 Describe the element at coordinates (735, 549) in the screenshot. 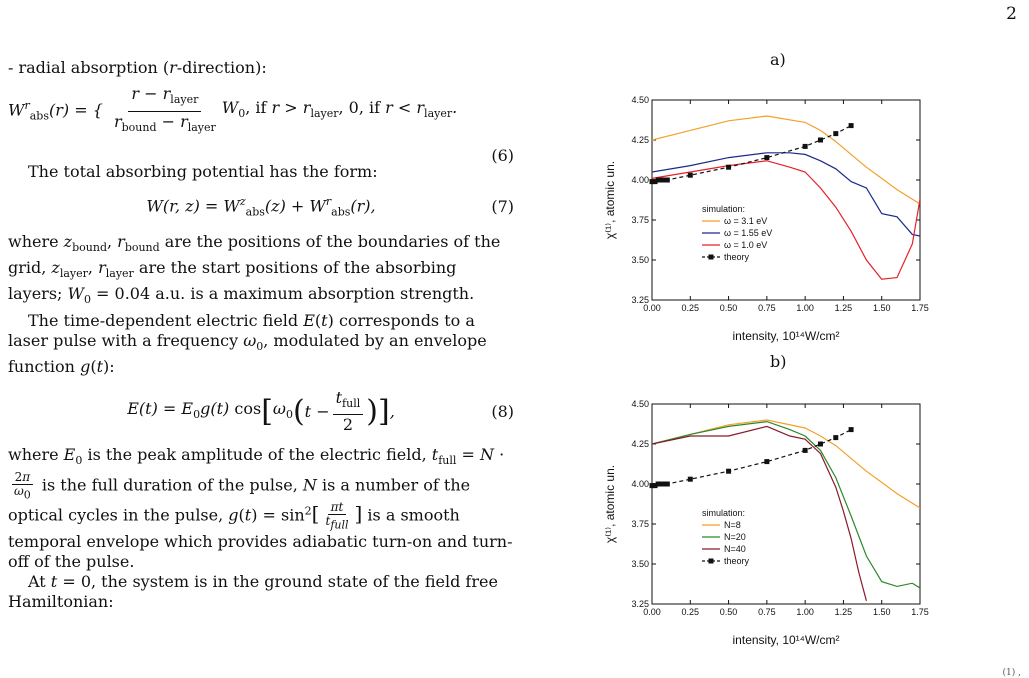

I see `legend-entry: N=40` at that location.